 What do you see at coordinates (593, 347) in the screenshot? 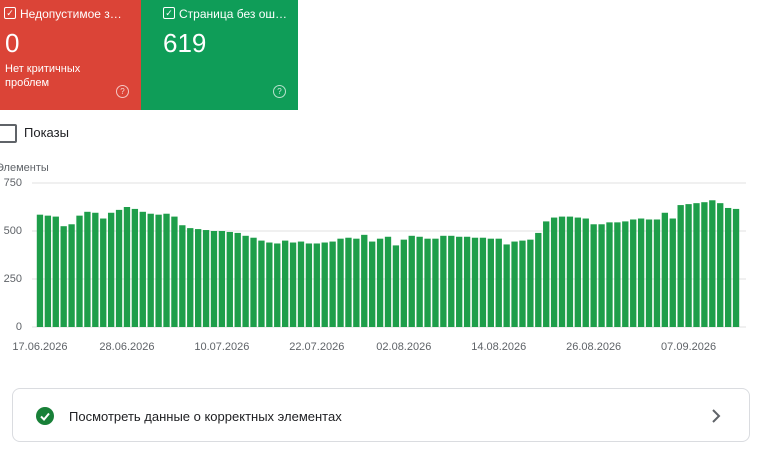
I see `x-tick-label: 26.08.2026` at bounding box center [593, 347].